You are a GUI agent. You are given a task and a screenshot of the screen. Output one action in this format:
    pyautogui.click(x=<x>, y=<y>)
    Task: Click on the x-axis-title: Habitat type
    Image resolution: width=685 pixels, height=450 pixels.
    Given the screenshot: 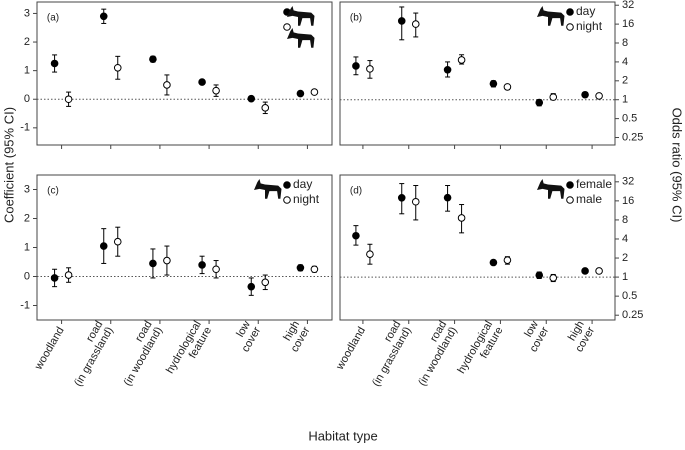 What is the action you would take?
    pyautogui.click(x=342, y=435)
    